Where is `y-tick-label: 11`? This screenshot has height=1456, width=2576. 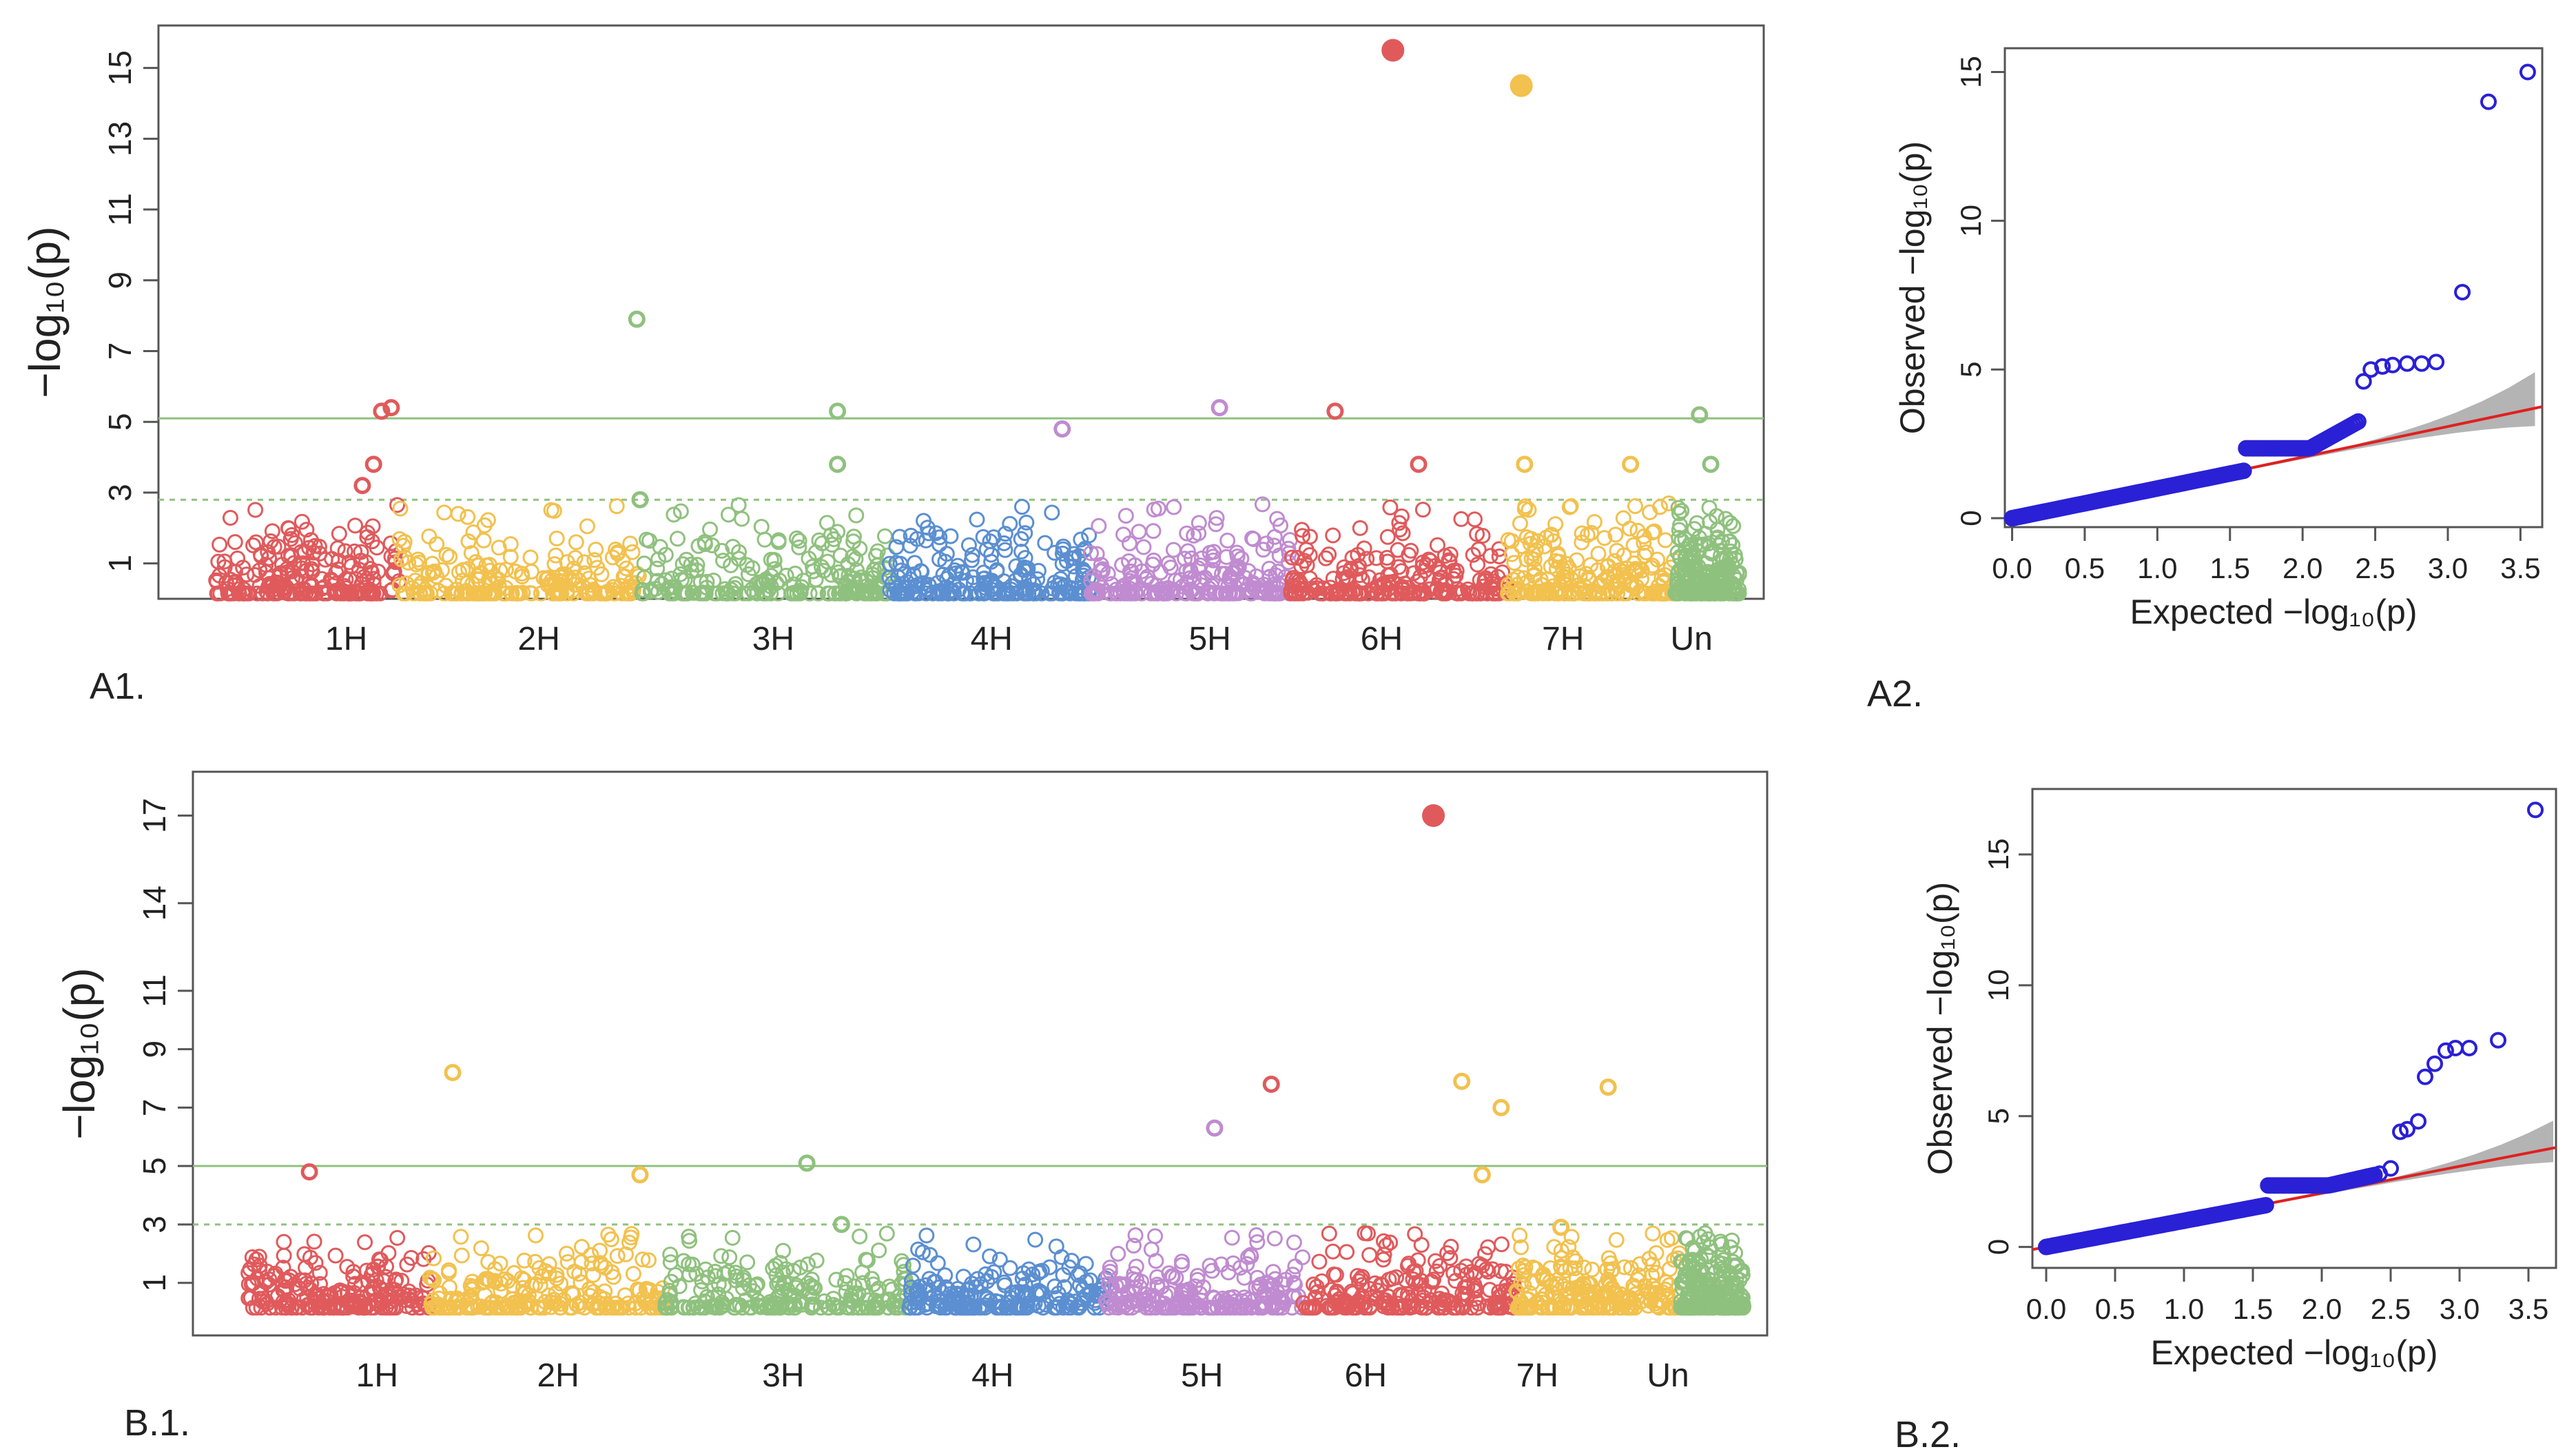 y-tick-label: 11 is located at coordinates (120, 210).